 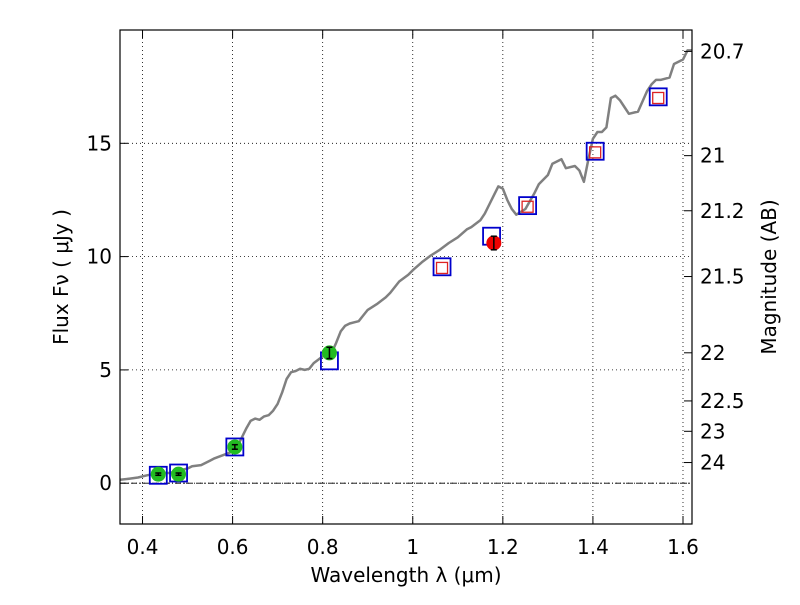 I want to click on x-tick-label: 1.2, so click(x=503, y=547).